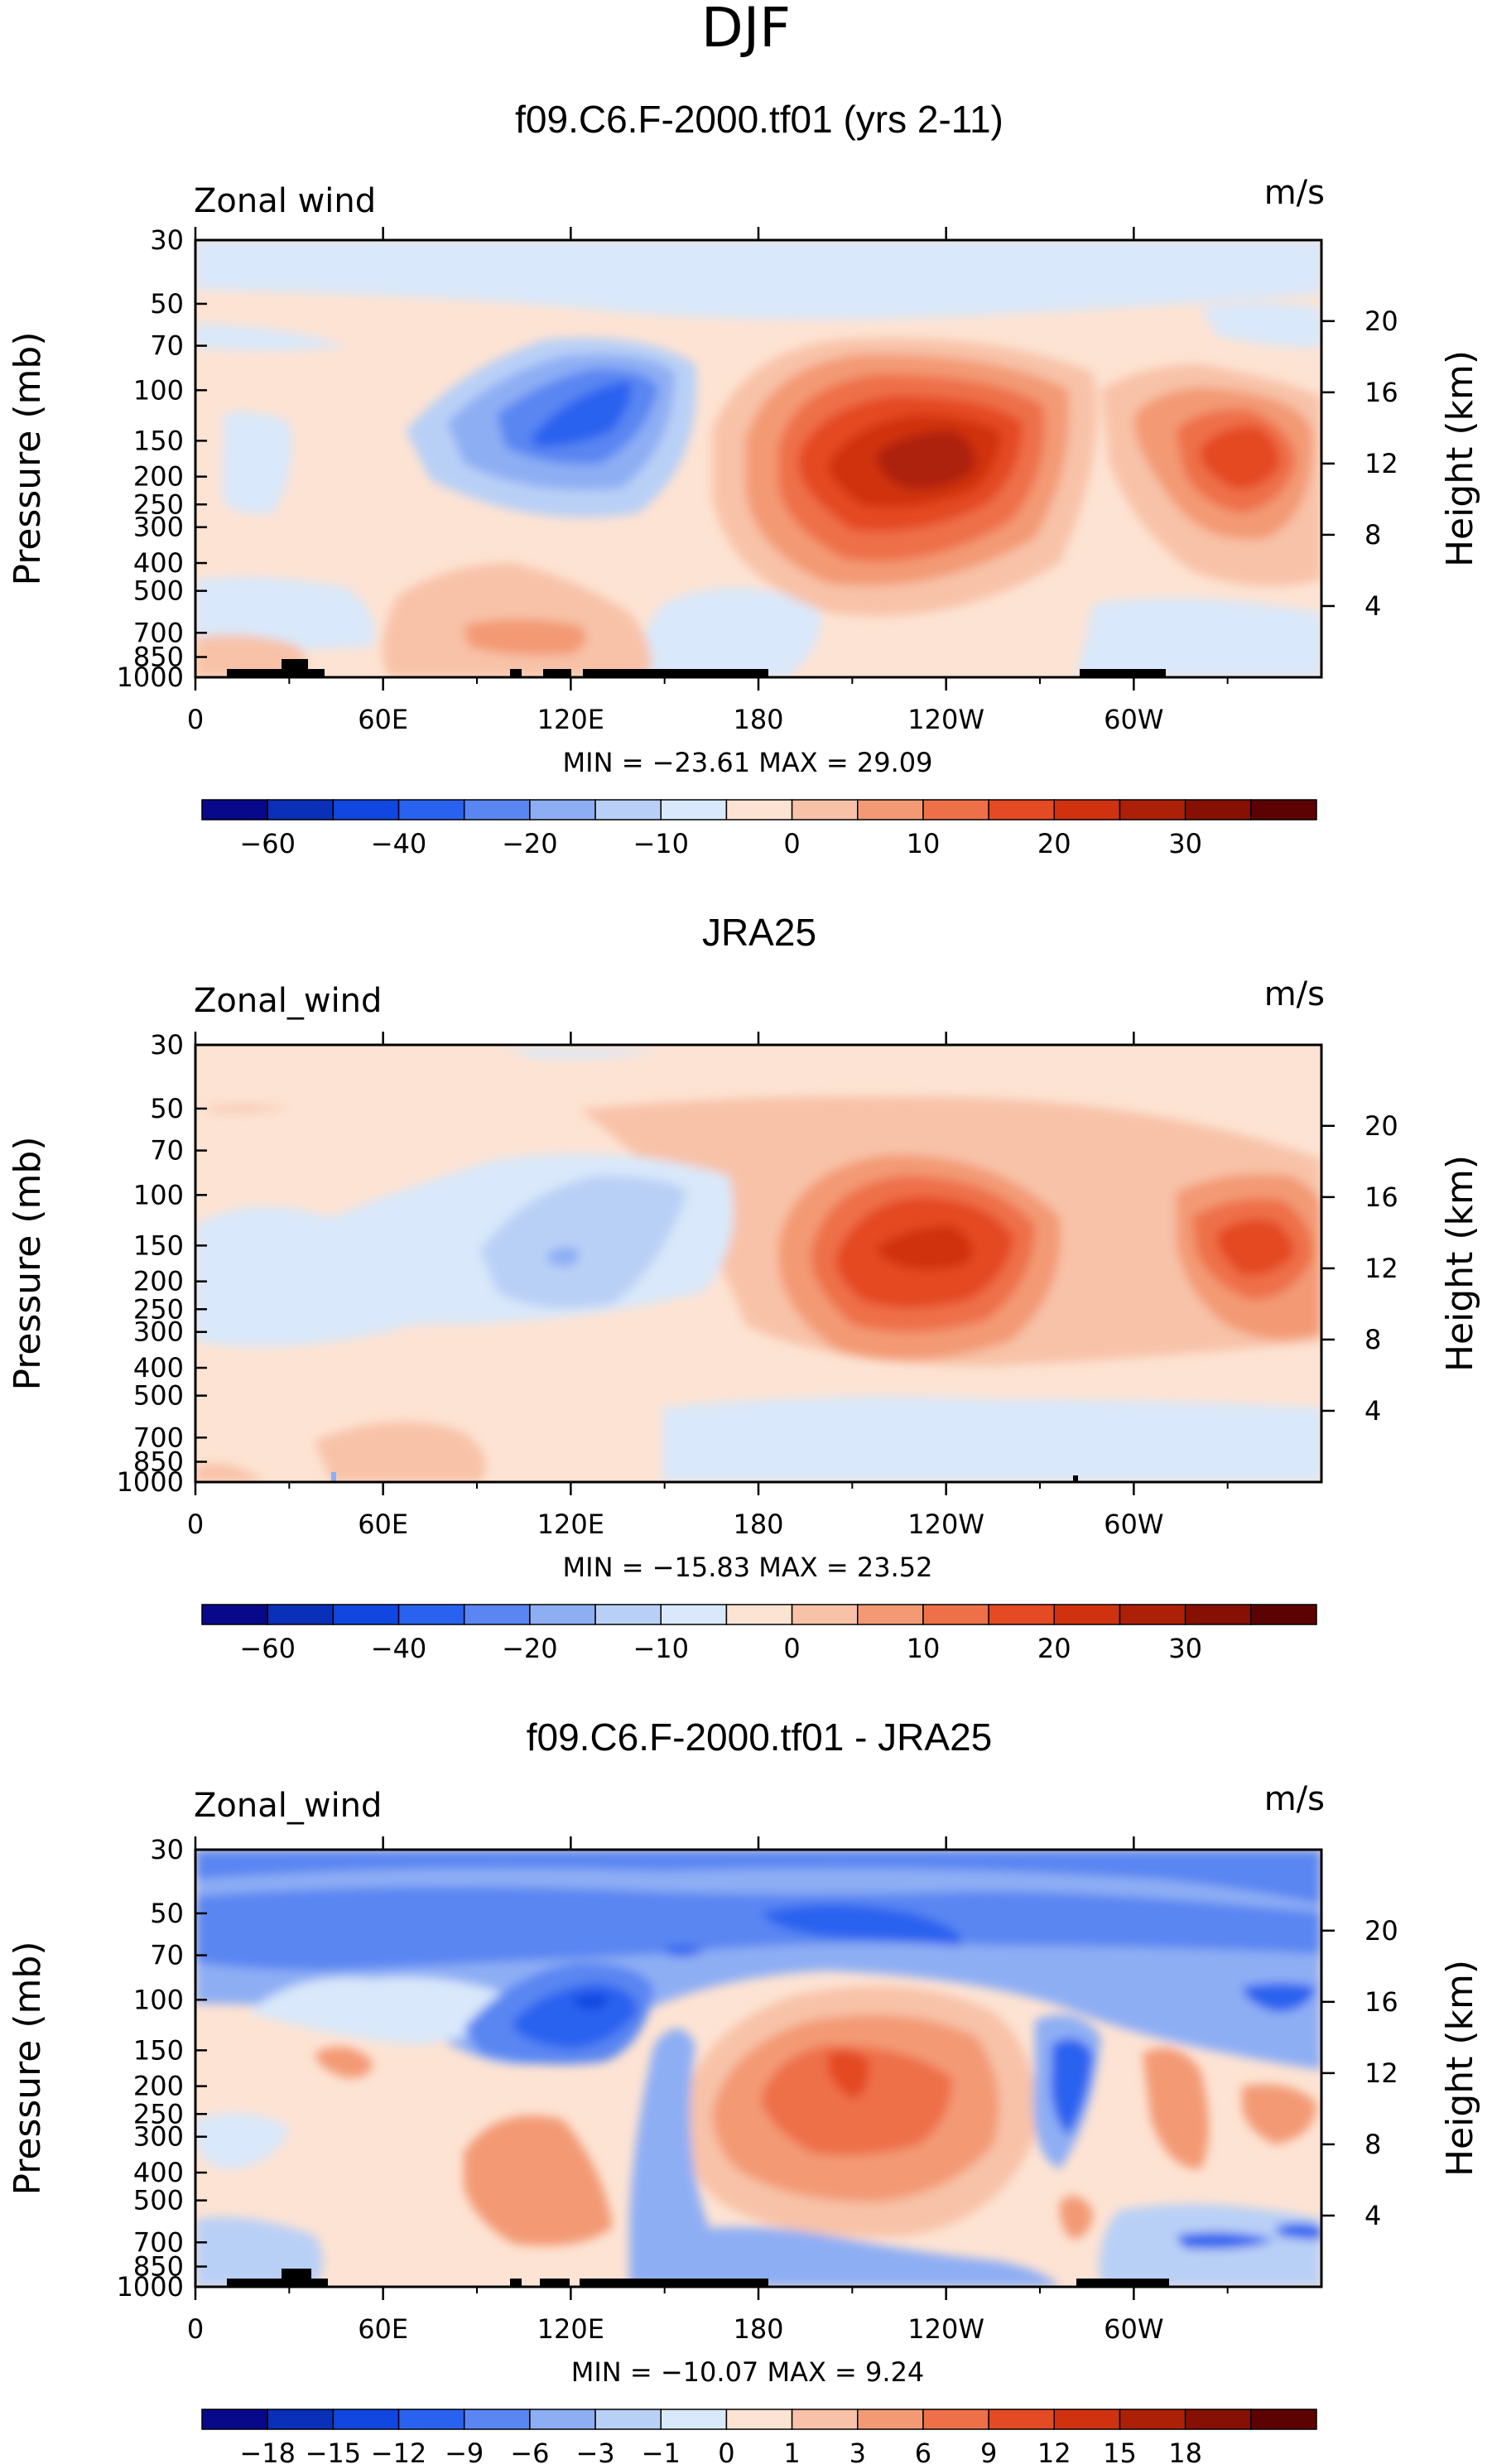  What do you see at coordinates (1054, 1649) in the screenshot?
I see `colorbar-label: 20` at bounding box center [1054, 1649].